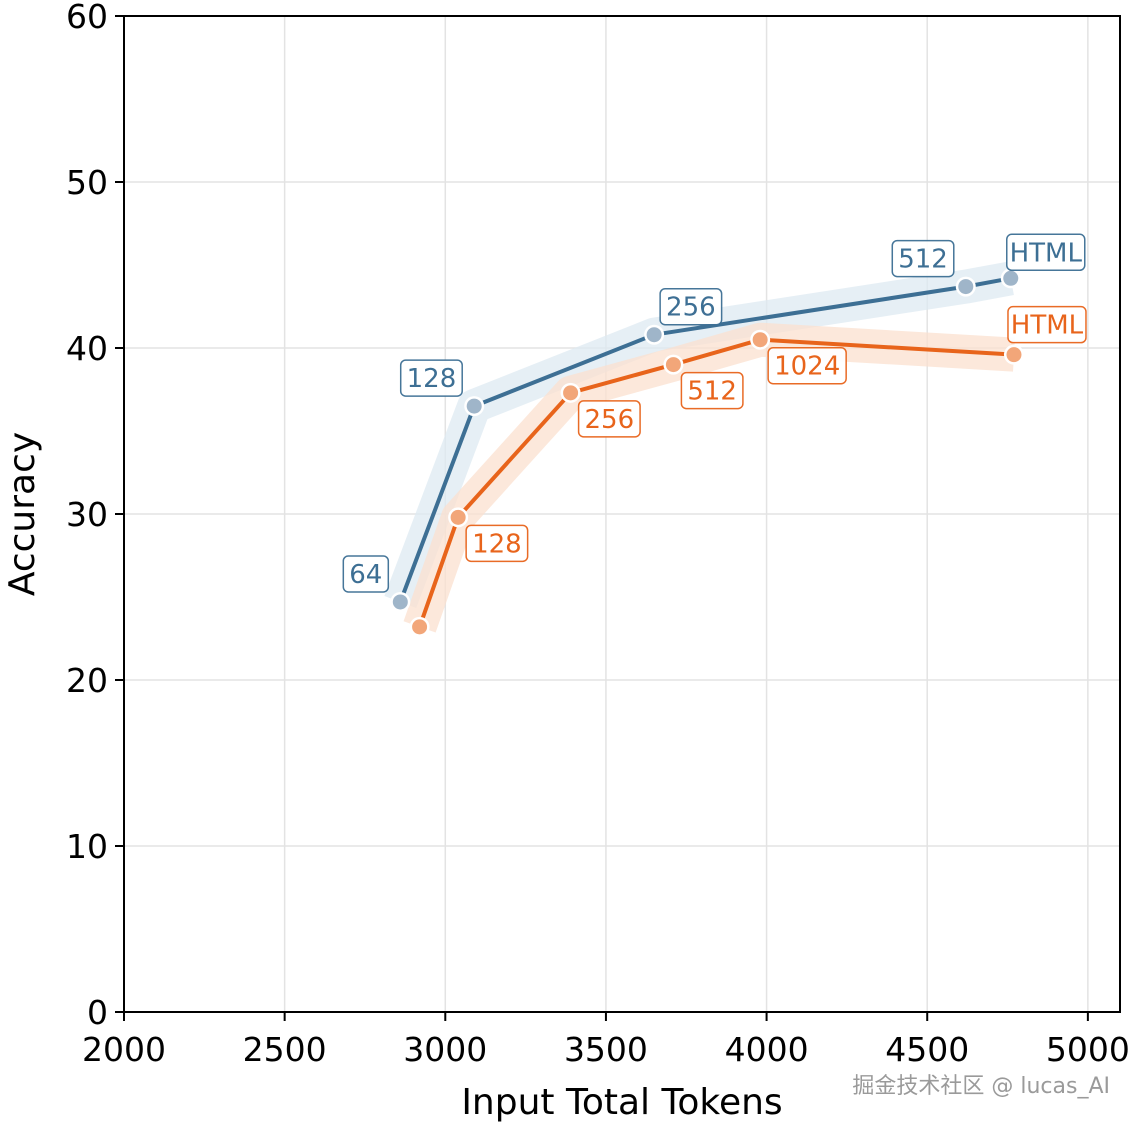  I want to click on x-axis-ticks: 2000 2500 3000 3500 4000 4500 5000, so click(606, 1040).